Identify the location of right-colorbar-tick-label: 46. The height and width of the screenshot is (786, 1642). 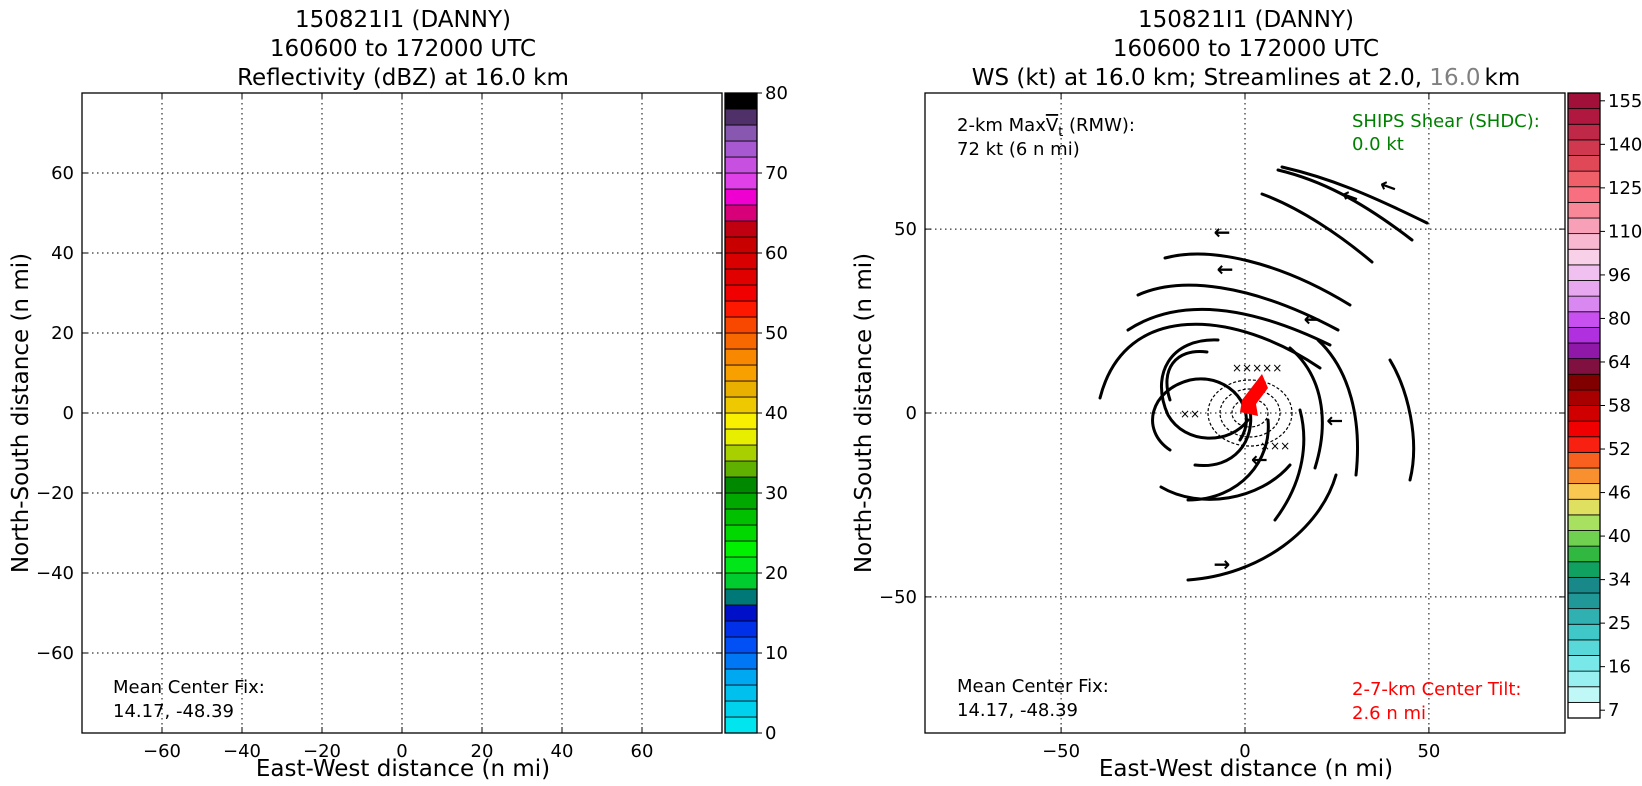
(1619, 493).